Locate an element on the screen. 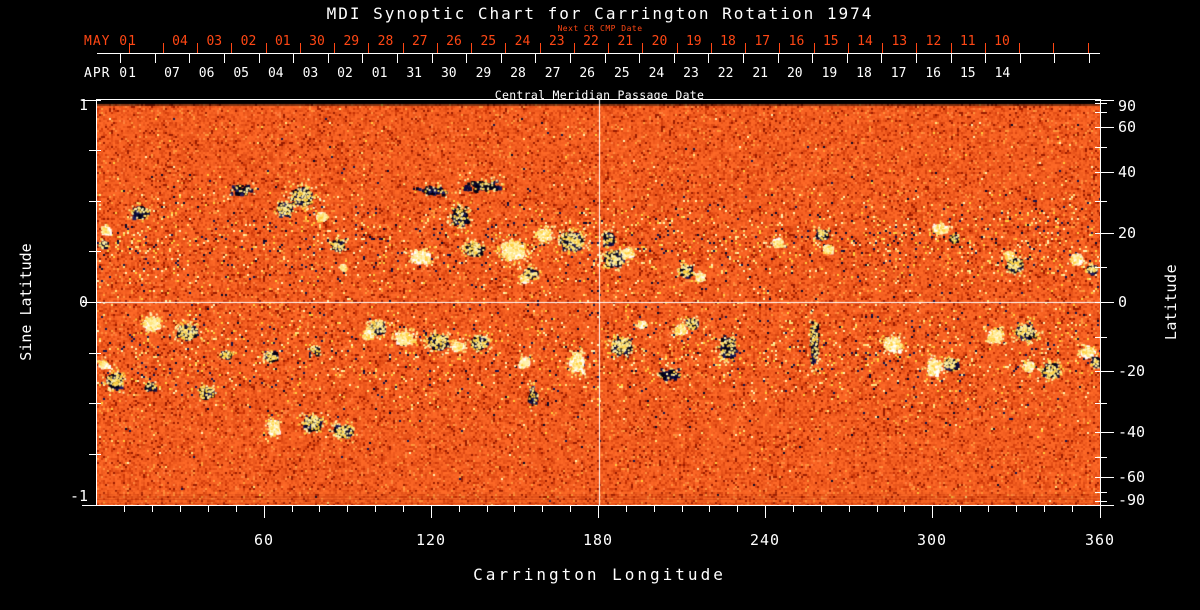  latitude-tick-label: -90 is located at coordinates (1132, 500).